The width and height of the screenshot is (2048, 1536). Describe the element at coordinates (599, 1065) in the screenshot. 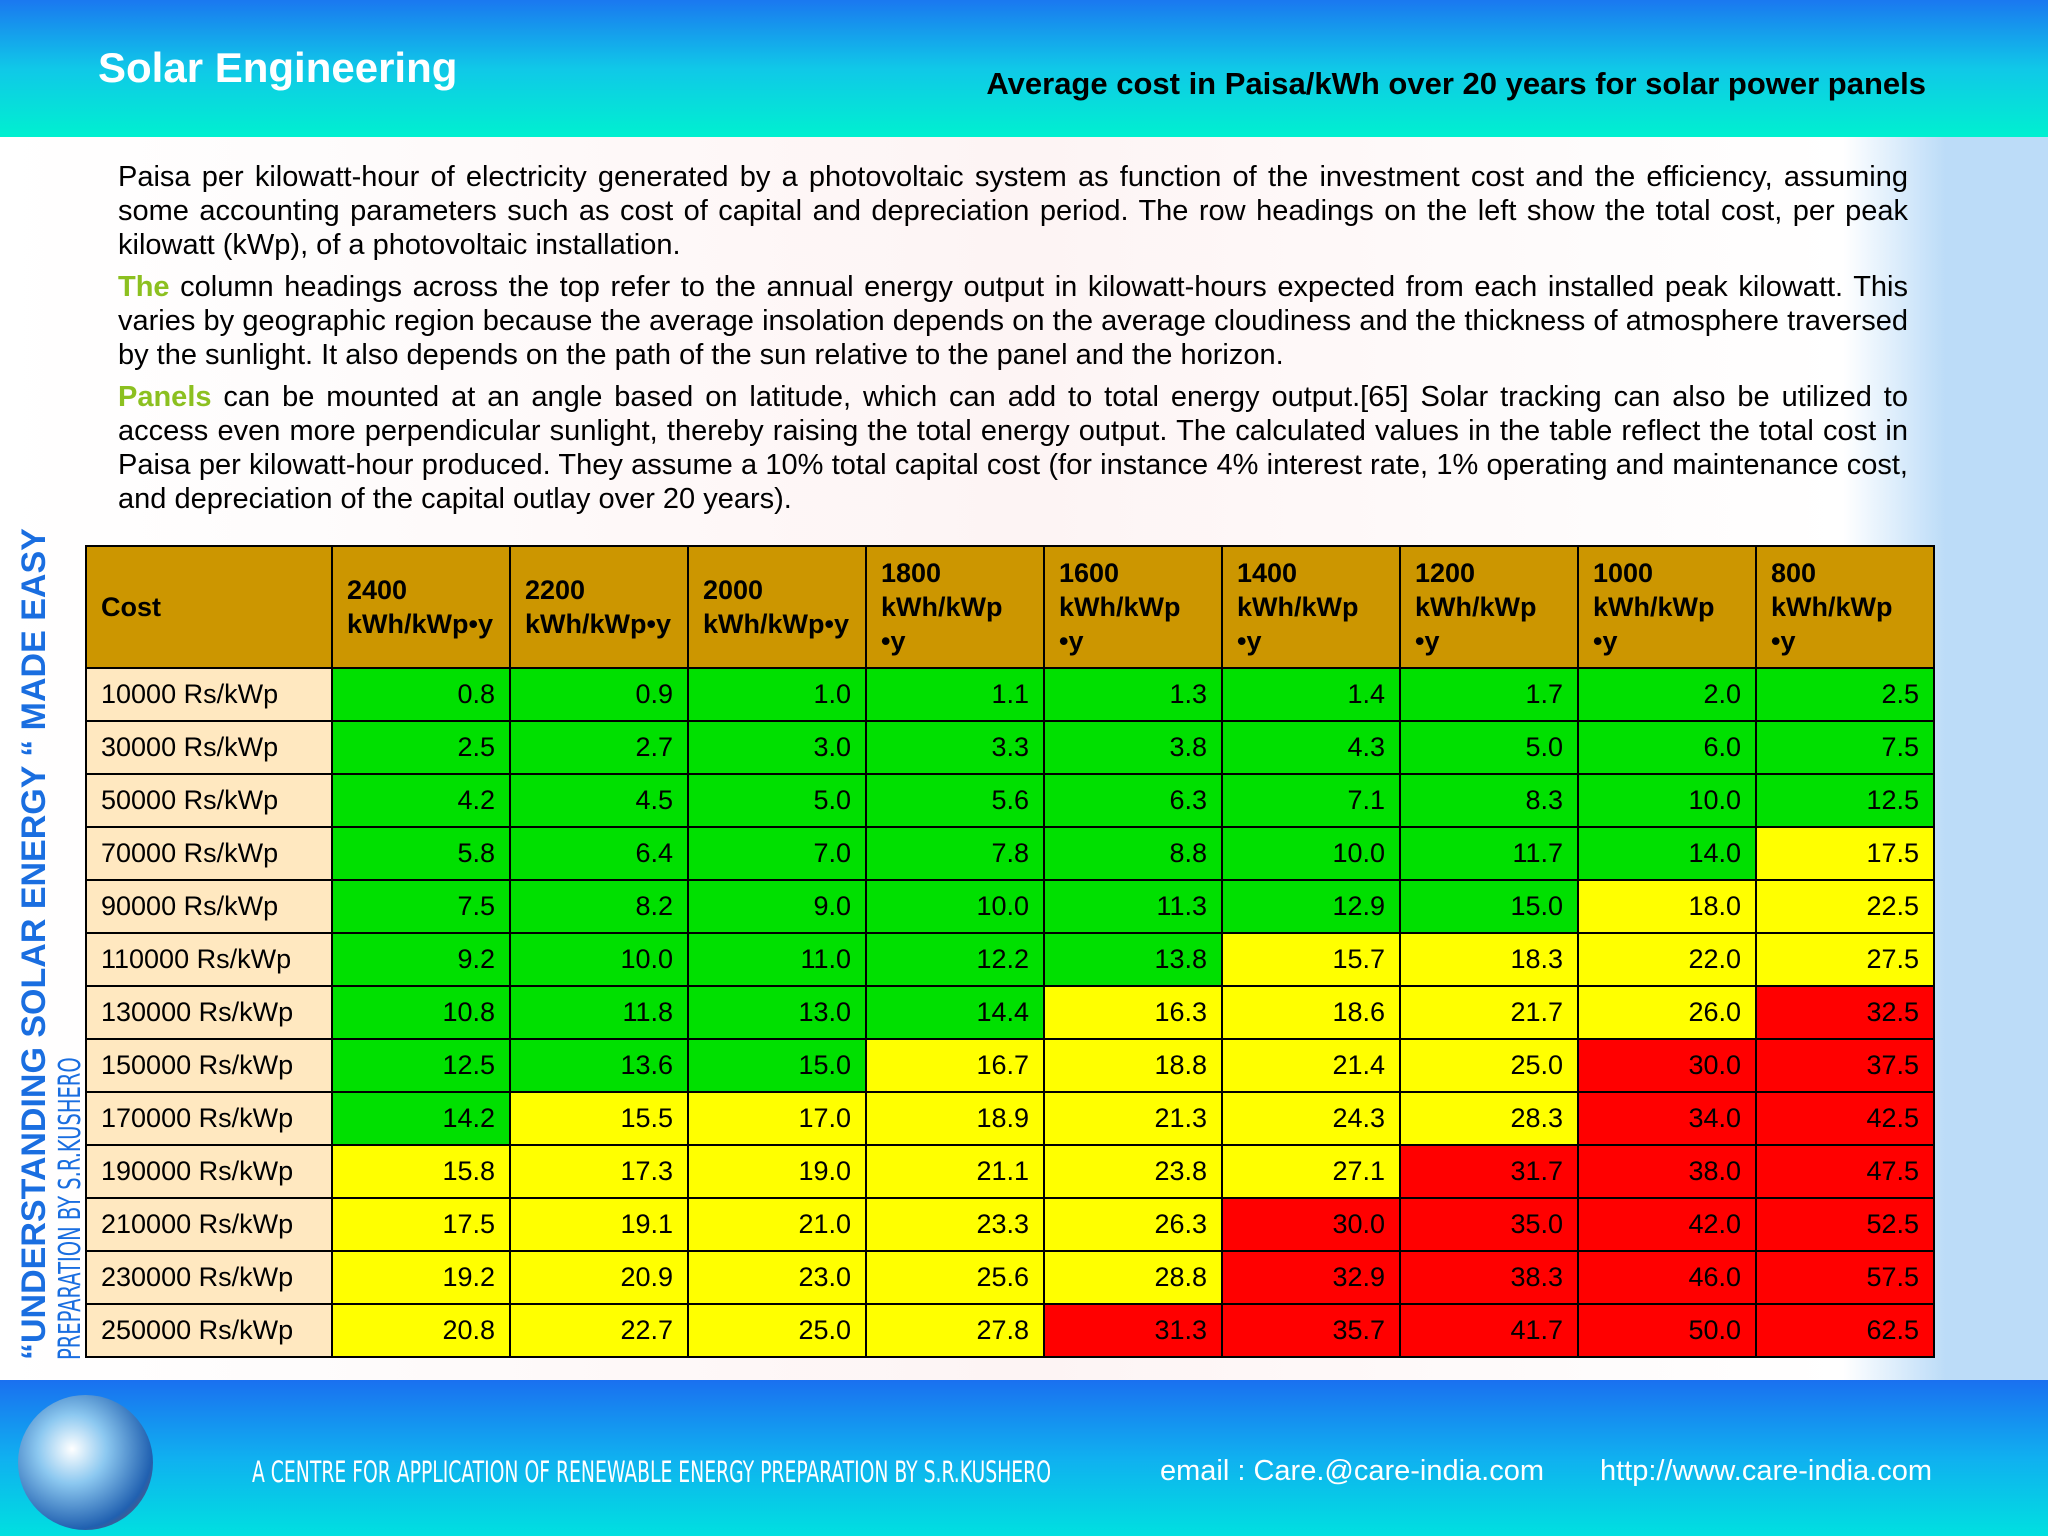

I see `cell: 13.6` at that location.